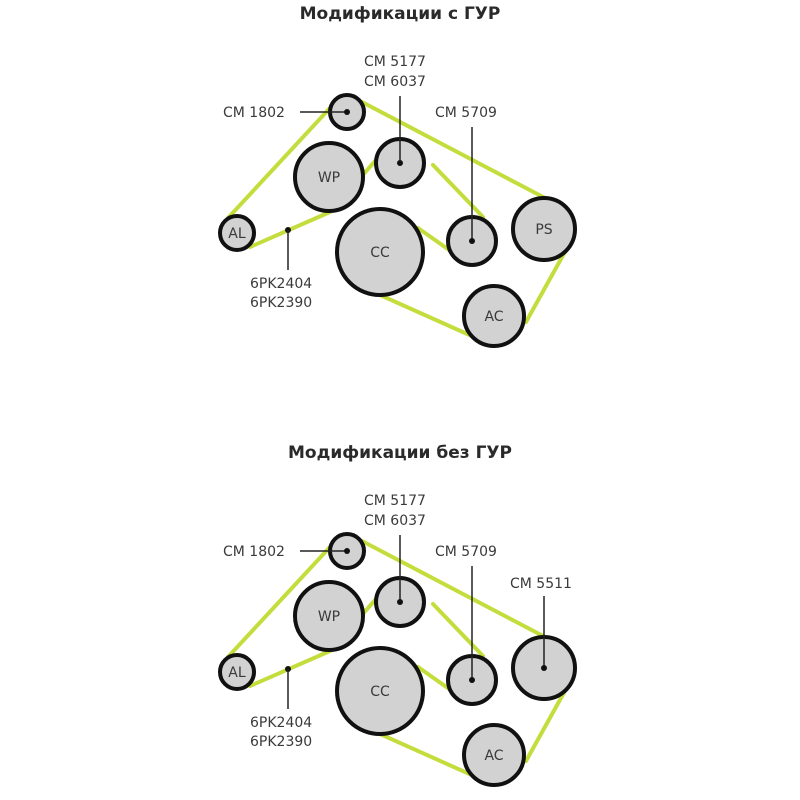 The image size is (800, 800). I want to click on idler-far-right-part-label: CM 5511, so click(541, 584).